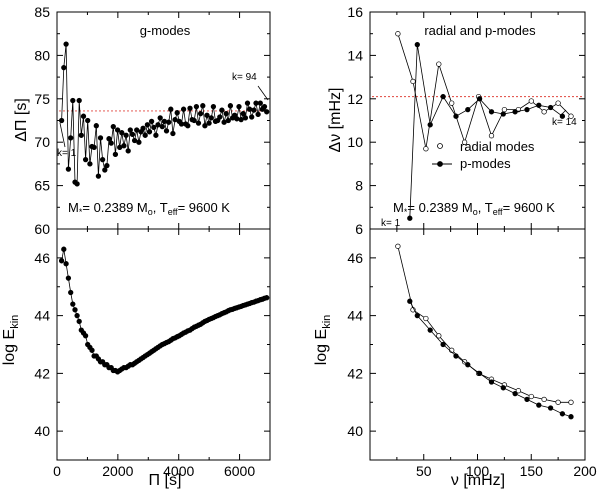 The image size is (600, 490). I want to click on series-line, so click(490, 359).